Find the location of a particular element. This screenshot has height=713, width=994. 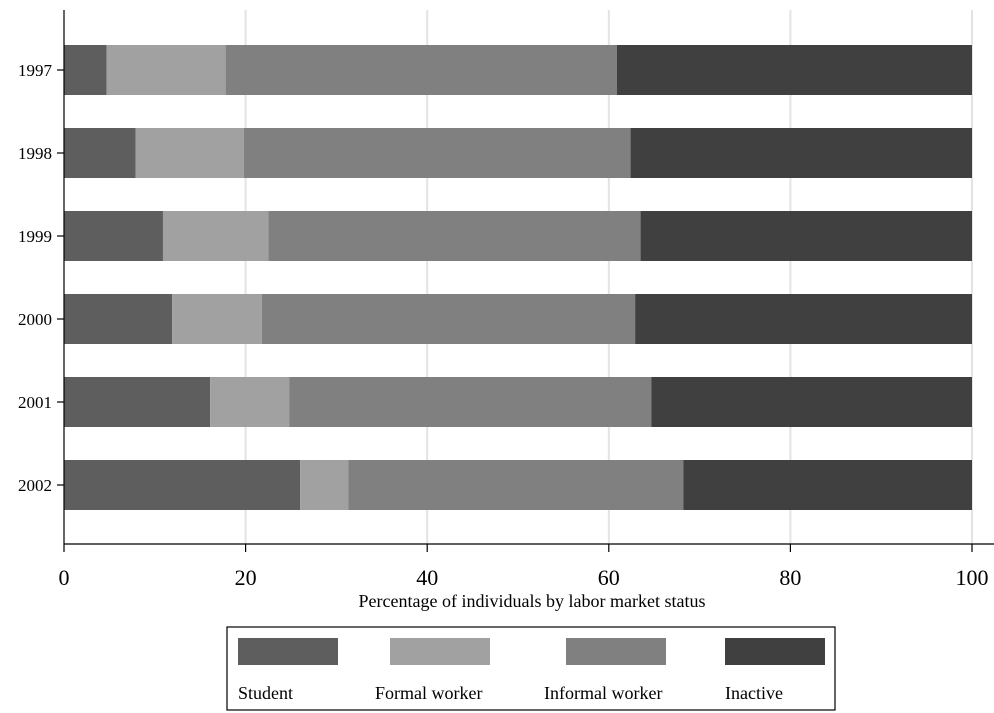

bar-2001-inactive is located at coordinates (811, 402).